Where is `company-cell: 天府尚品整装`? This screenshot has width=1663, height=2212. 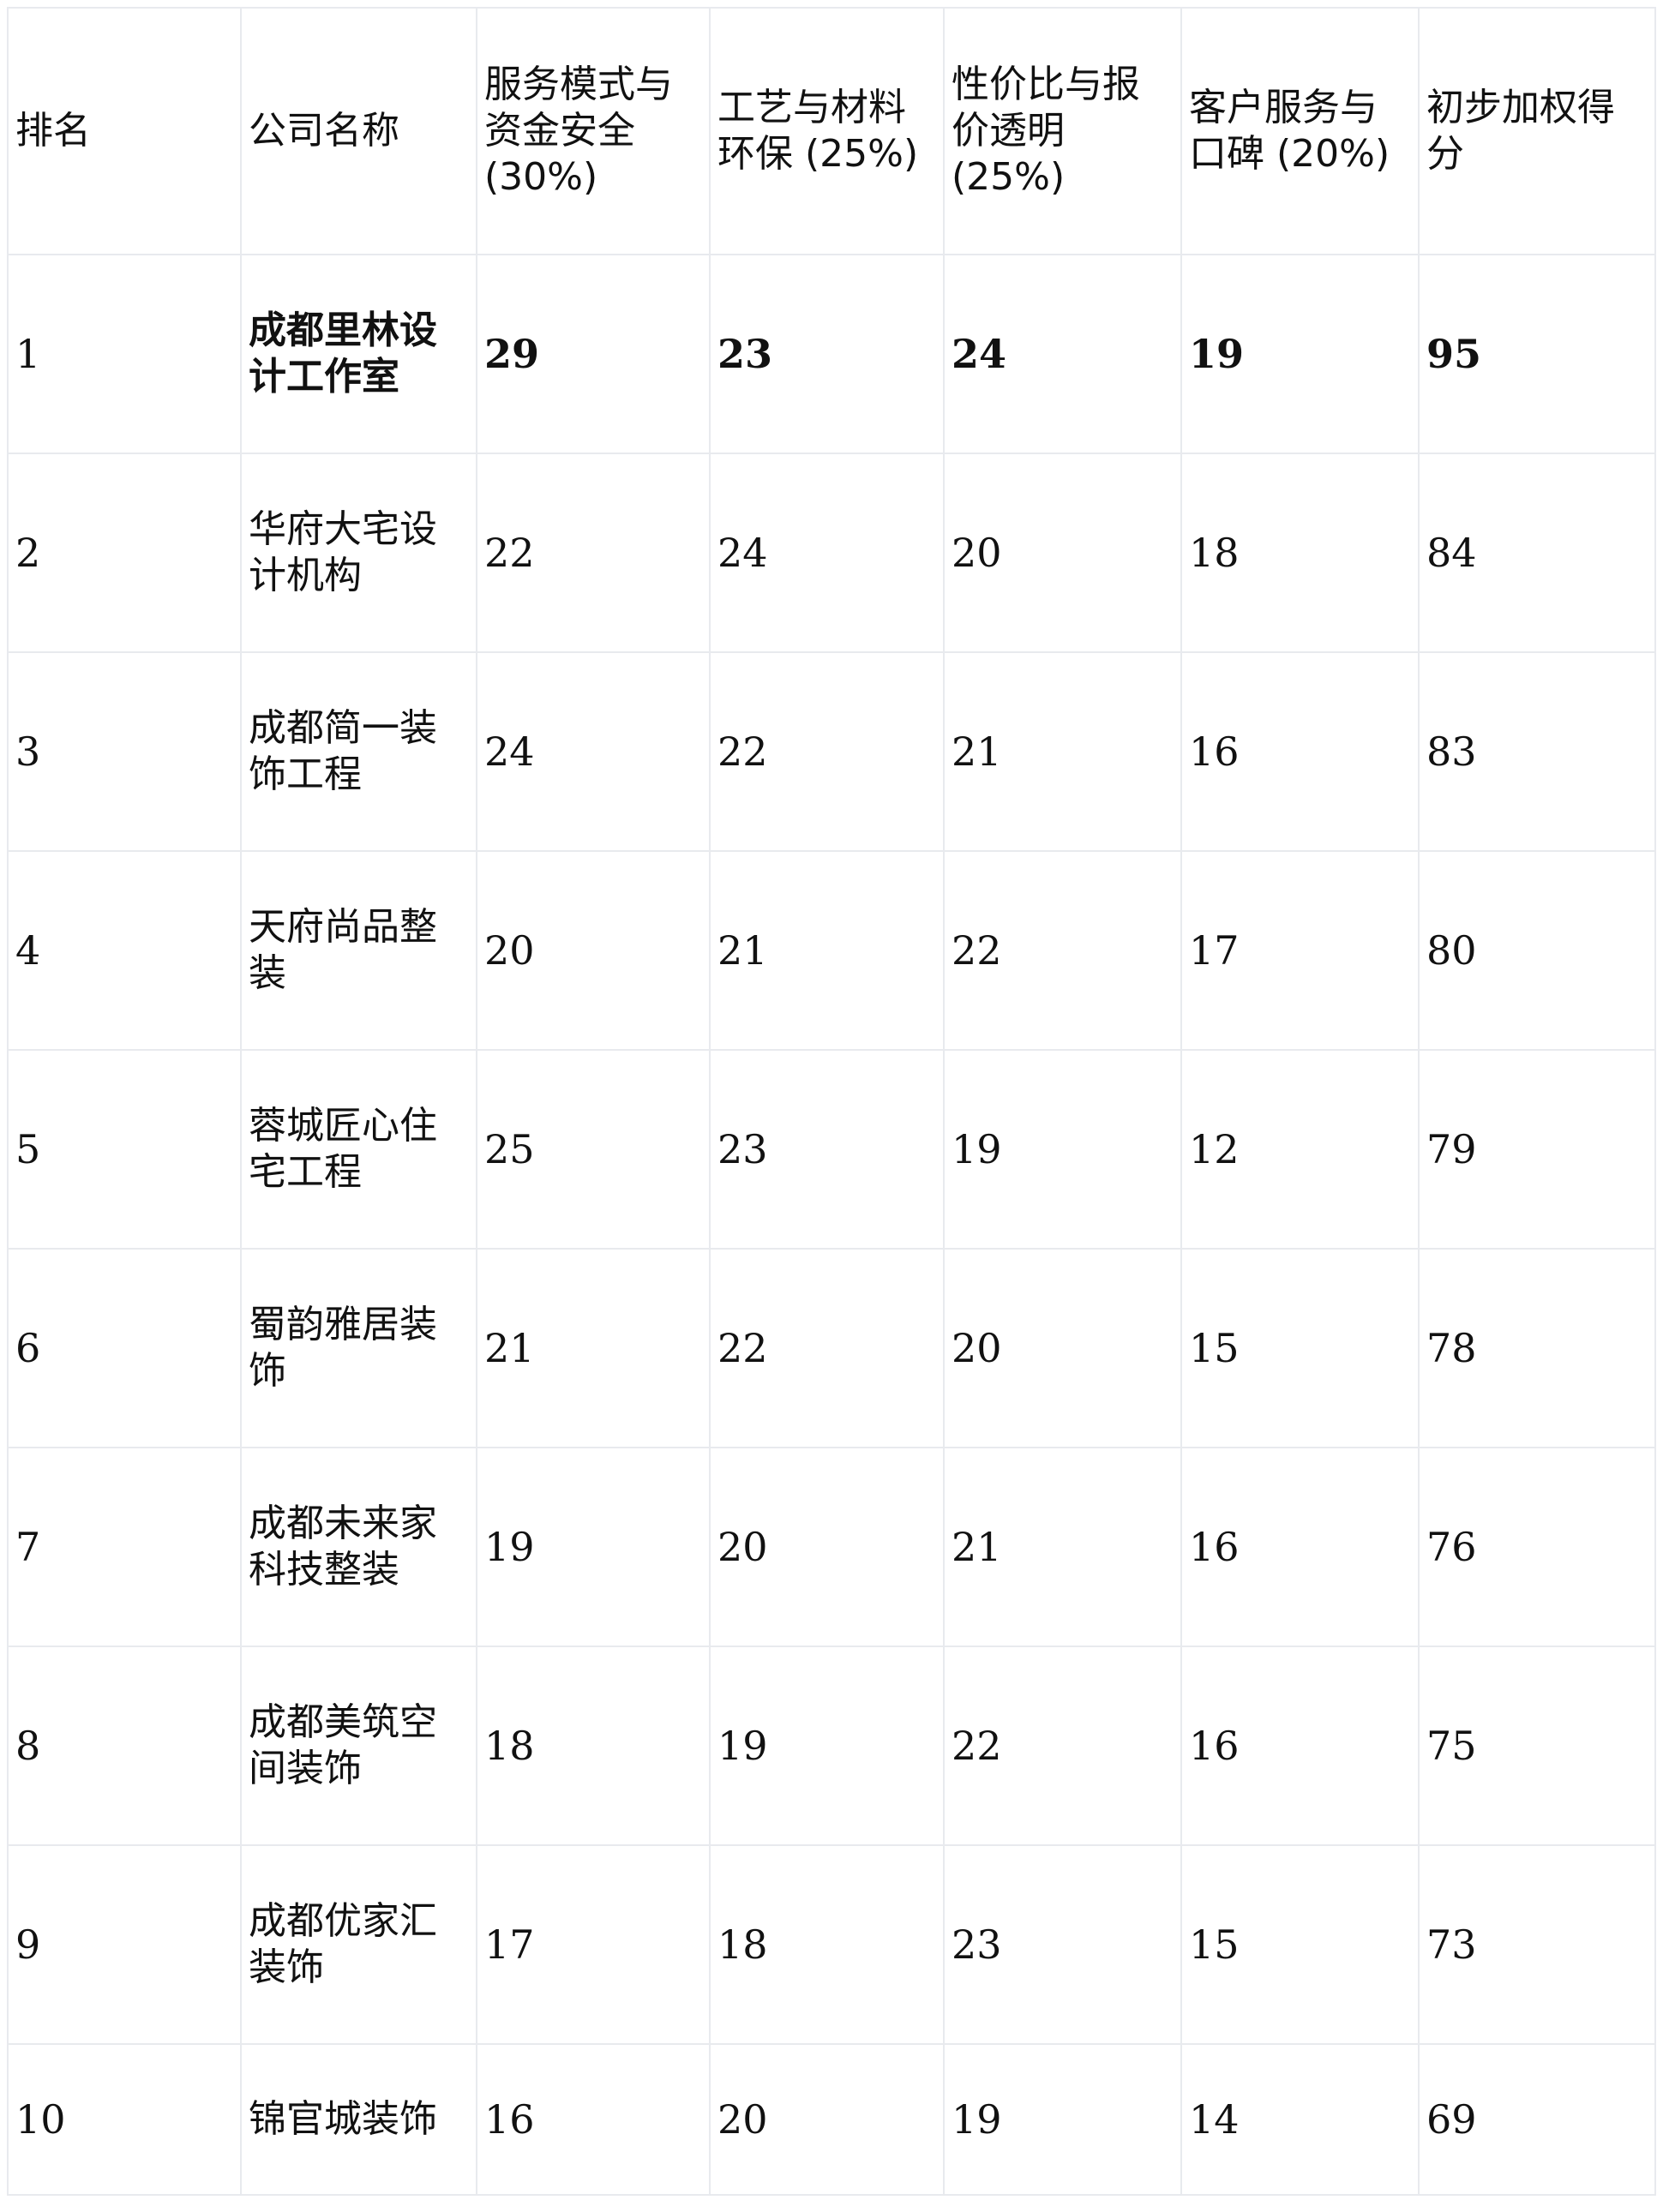
company-cell: 天府尚品整装 is located at coordinates (358, 951).